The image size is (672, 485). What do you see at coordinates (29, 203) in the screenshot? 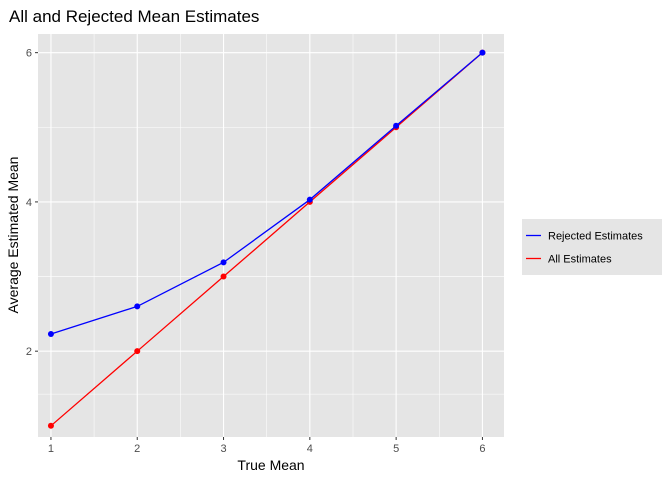
I see `y-tick-label: 4` at bounding box center [29, 203].